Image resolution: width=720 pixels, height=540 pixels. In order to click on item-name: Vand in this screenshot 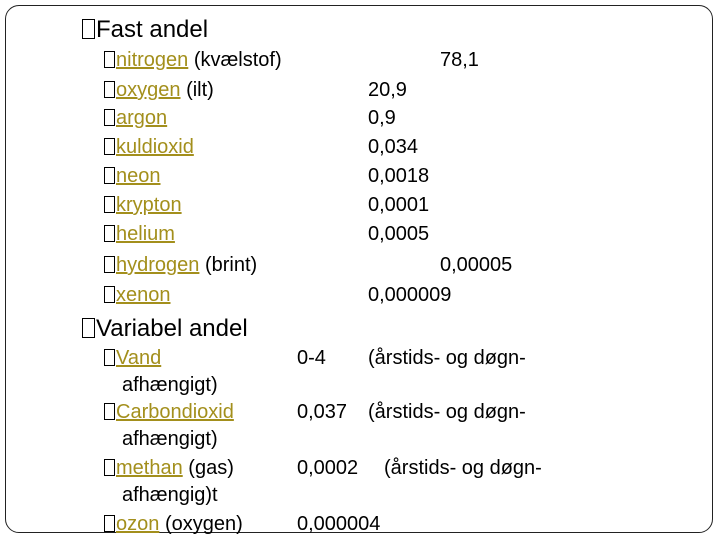, I will do `click(139, 358)`.